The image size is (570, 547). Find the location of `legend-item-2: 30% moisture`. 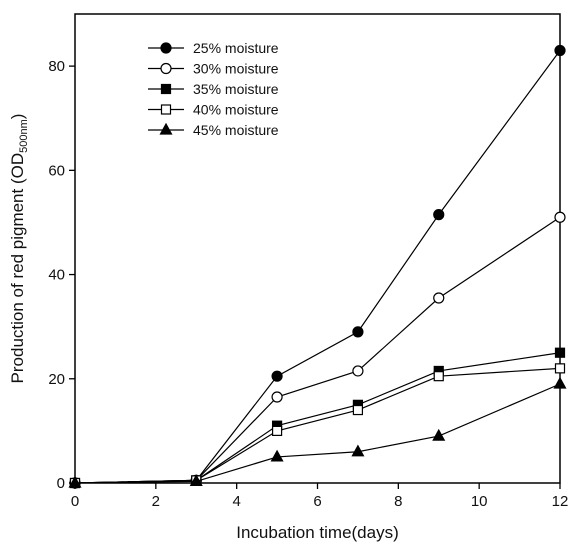

legend-item-2: 30% moisture is located at coordinates (213, 69).